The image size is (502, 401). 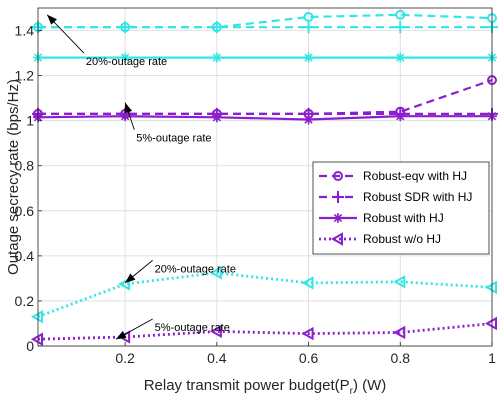 I want to click on x-tick-label: 0.8, so click(x=401, y=358).